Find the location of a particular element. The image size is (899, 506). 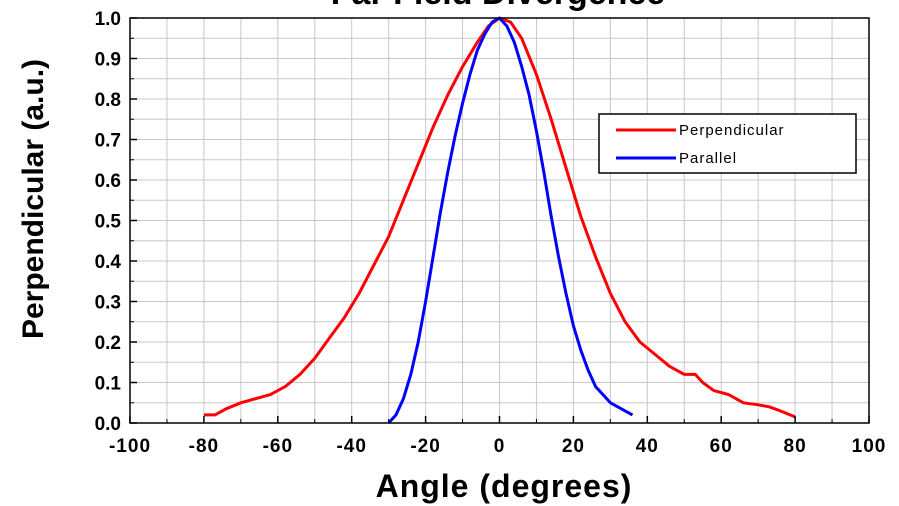

x-tick-label: 0 is located at coordinates (500, 446).